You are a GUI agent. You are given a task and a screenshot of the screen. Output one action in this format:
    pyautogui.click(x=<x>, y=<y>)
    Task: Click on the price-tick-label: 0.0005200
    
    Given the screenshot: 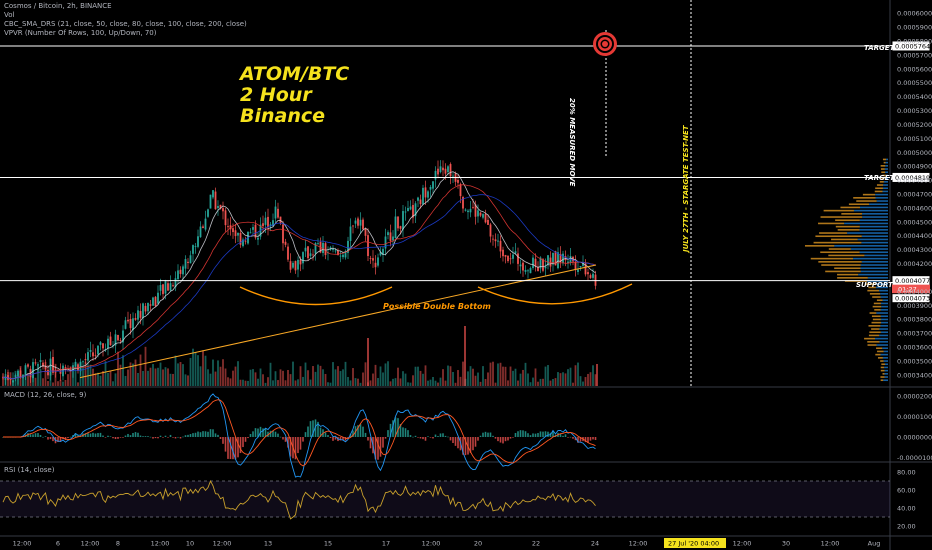 What is the action you would take?
    pyautogui.click(x=914, y=125)
    